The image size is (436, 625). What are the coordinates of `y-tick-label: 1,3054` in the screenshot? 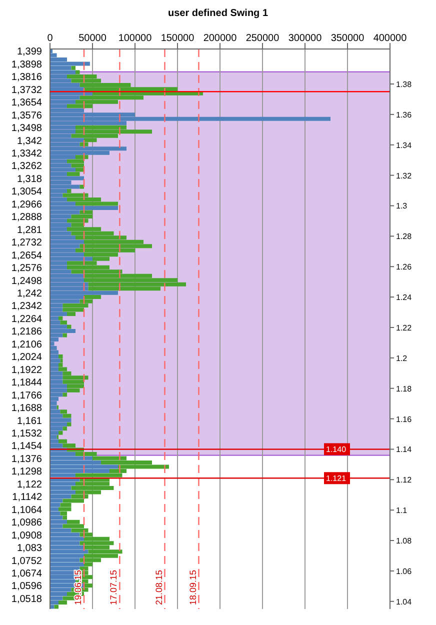 It's located at (26, 192).